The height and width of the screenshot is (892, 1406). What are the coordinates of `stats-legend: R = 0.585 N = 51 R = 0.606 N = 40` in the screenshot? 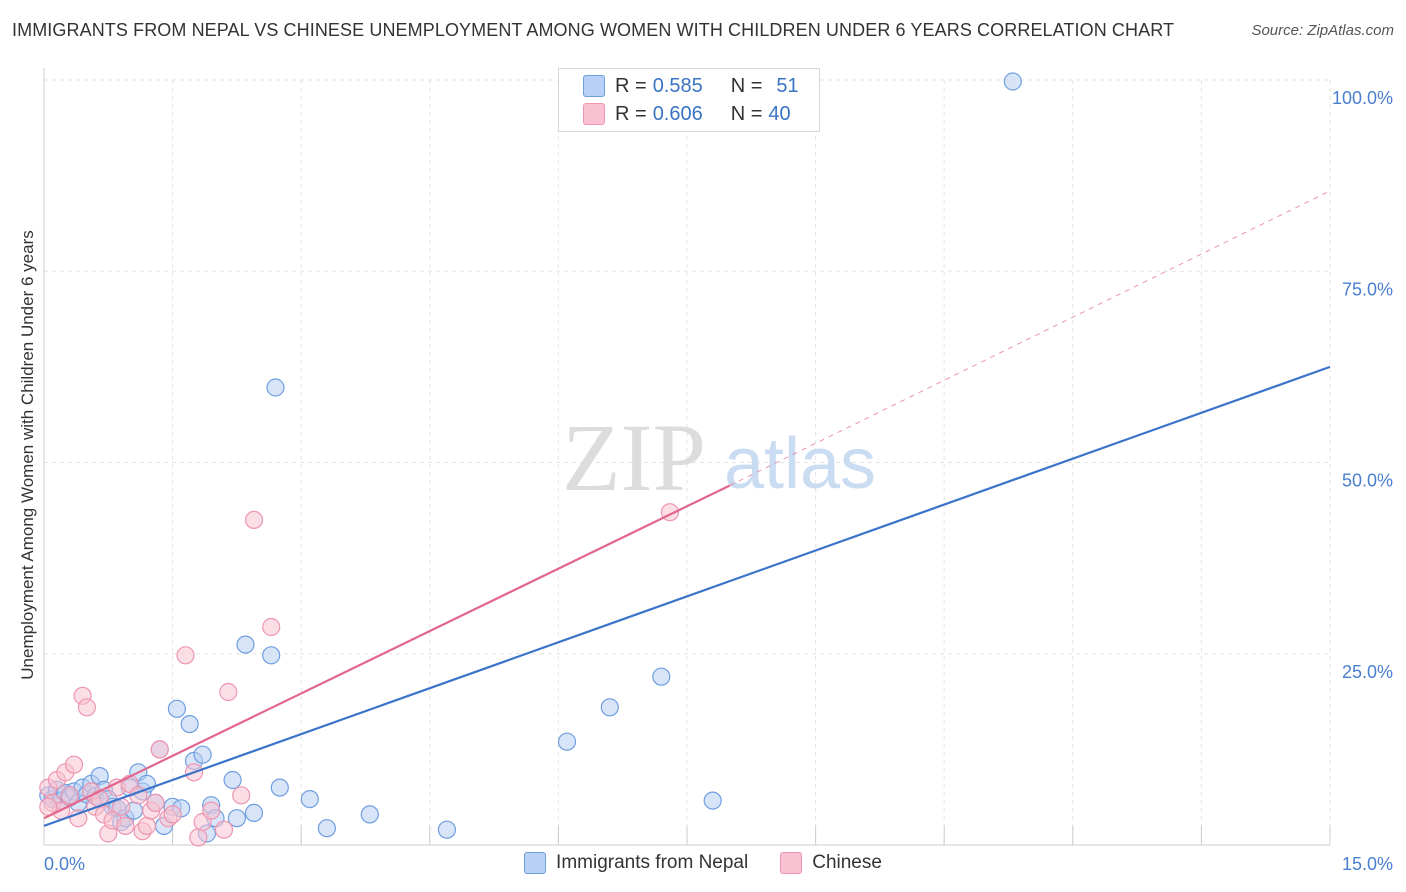 It's located at (689, 100).